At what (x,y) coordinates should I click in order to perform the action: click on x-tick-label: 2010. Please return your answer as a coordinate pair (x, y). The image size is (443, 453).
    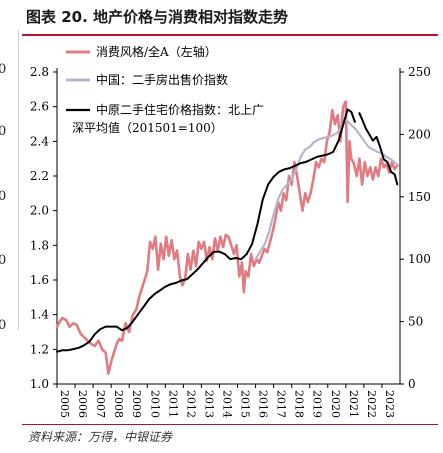
    Looking at the image, I should click on (154, 404).